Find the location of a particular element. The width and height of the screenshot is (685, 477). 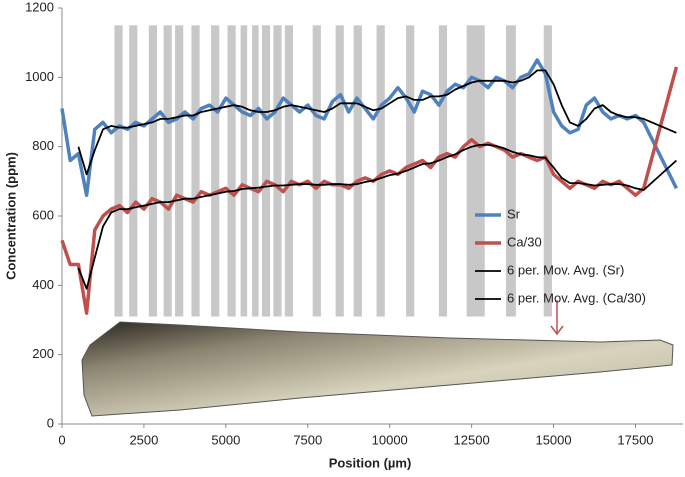

y-tick-label: 400 is located at coordinates (43, 284).